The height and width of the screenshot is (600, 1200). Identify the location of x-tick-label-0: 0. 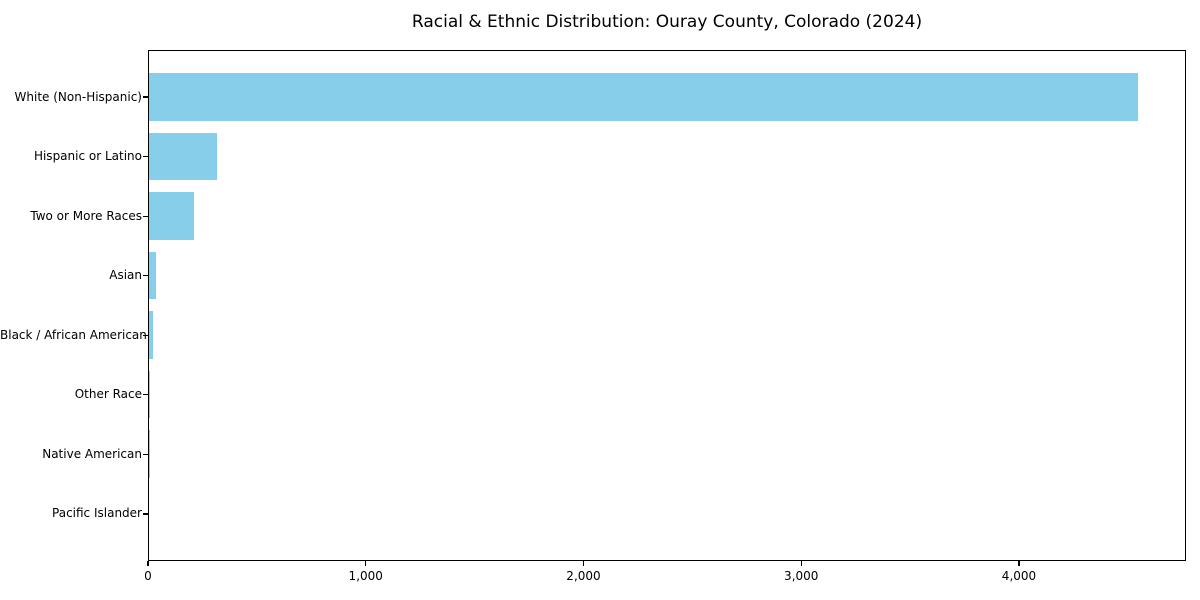
(148, 576).